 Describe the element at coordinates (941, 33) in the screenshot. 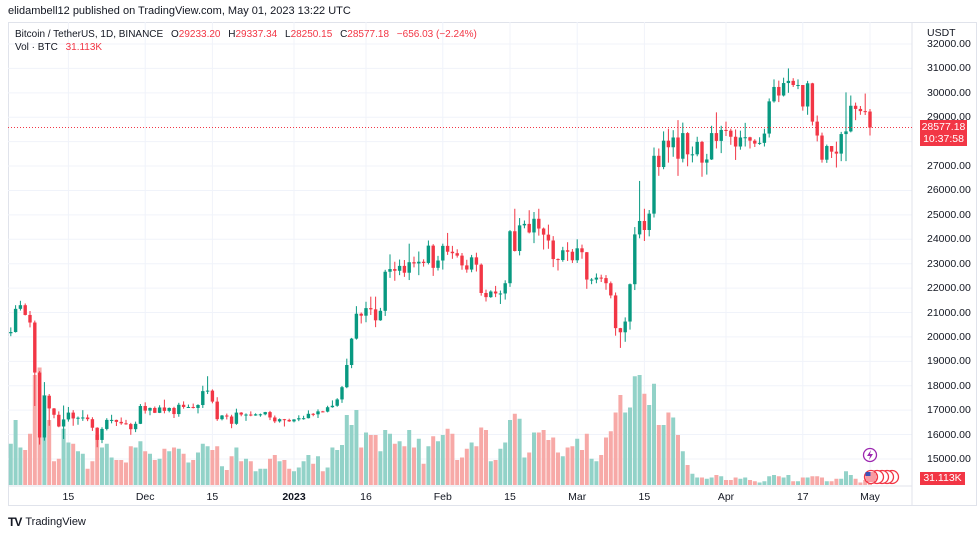

I see `currency-label: USDT` at that location.